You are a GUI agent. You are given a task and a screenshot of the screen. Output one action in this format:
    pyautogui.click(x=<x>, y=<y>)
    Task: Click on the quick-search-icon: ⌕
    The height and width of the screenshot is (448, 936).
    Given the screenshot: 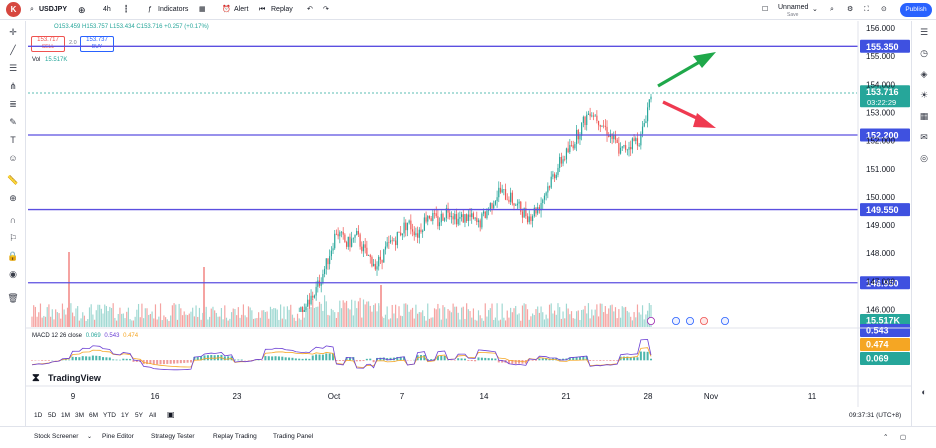 What is the action you would take?
    pyautogui.click(x=832, y=9)
    